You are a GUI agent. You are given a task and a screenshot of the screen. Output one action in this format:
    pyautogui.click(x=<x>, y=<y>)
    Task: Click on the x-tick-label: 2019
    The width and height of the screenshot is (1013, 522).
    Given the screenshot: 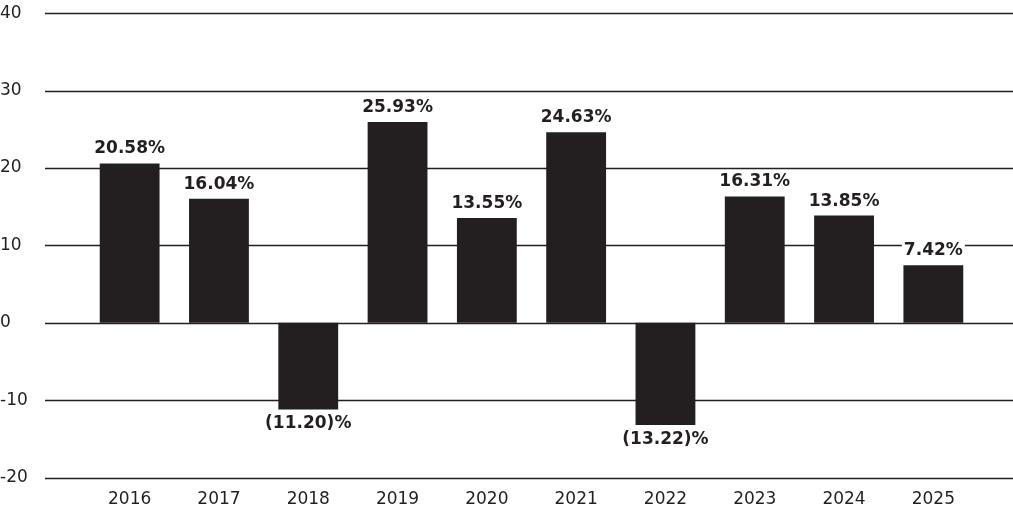 What is the action you would take?
    pyautogui.click(x=397, y=498)
    